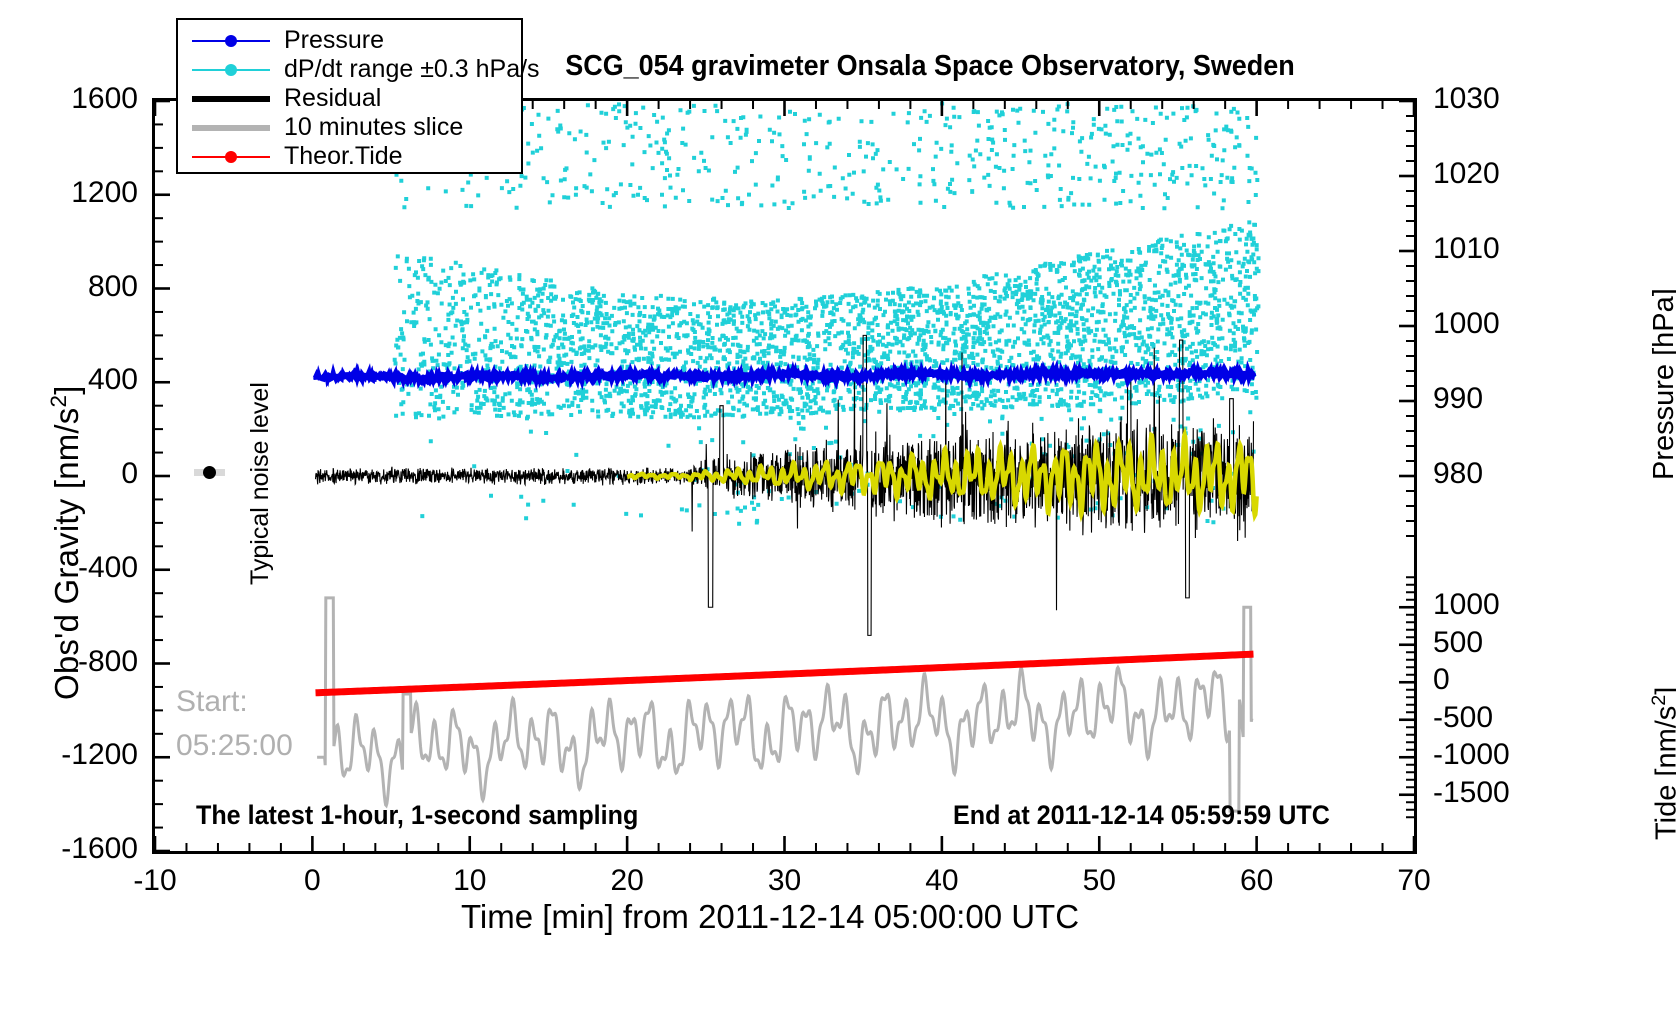  I want to click on x-tick-label: 50, so click(1099, 880).